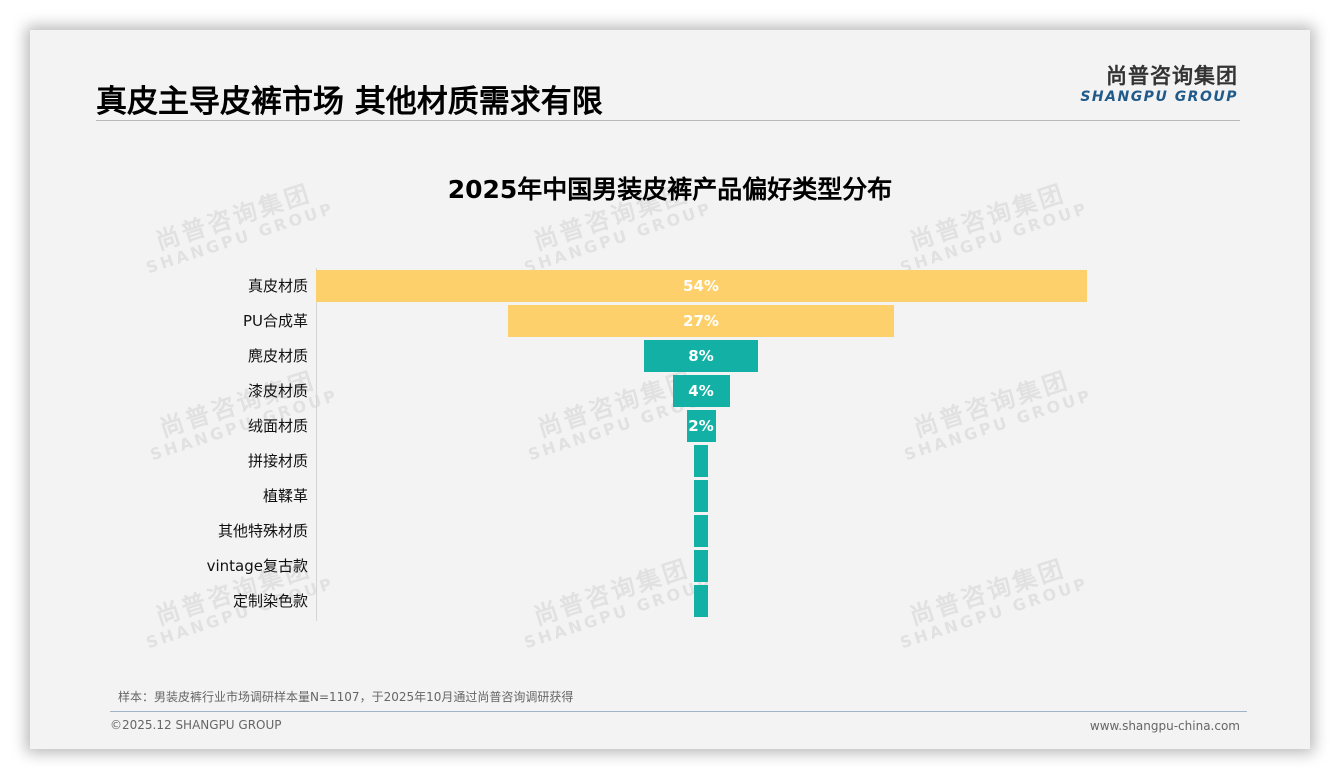 The height and width of the screenshot is (780, 1340). Describe the element at coordinates (285, 496) in the screenshot. I see `category-label: 植鞣革` at that location.